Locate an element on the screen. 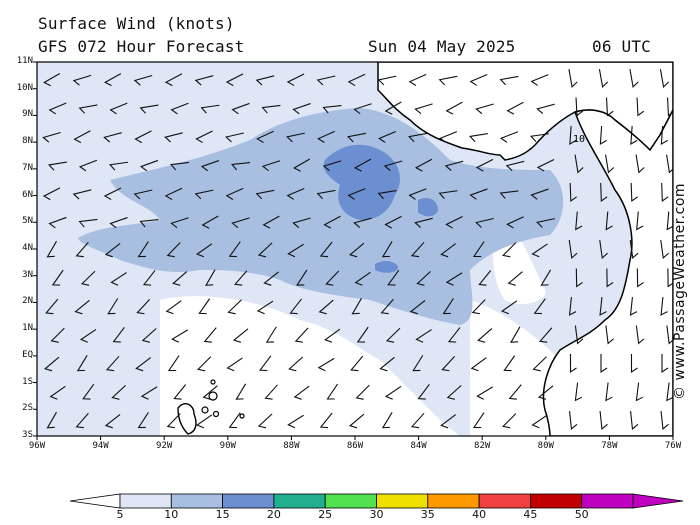 This screenshot has width=700, height=525. longitude-label: 76W is located at coordinates (673, 446).